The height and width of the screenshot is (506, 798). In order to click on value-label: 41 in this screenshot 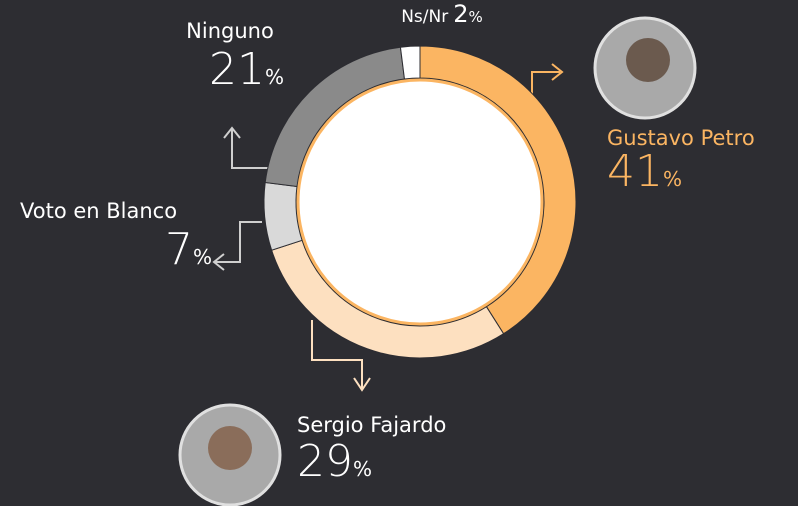, I will do `click(635, 171)`.